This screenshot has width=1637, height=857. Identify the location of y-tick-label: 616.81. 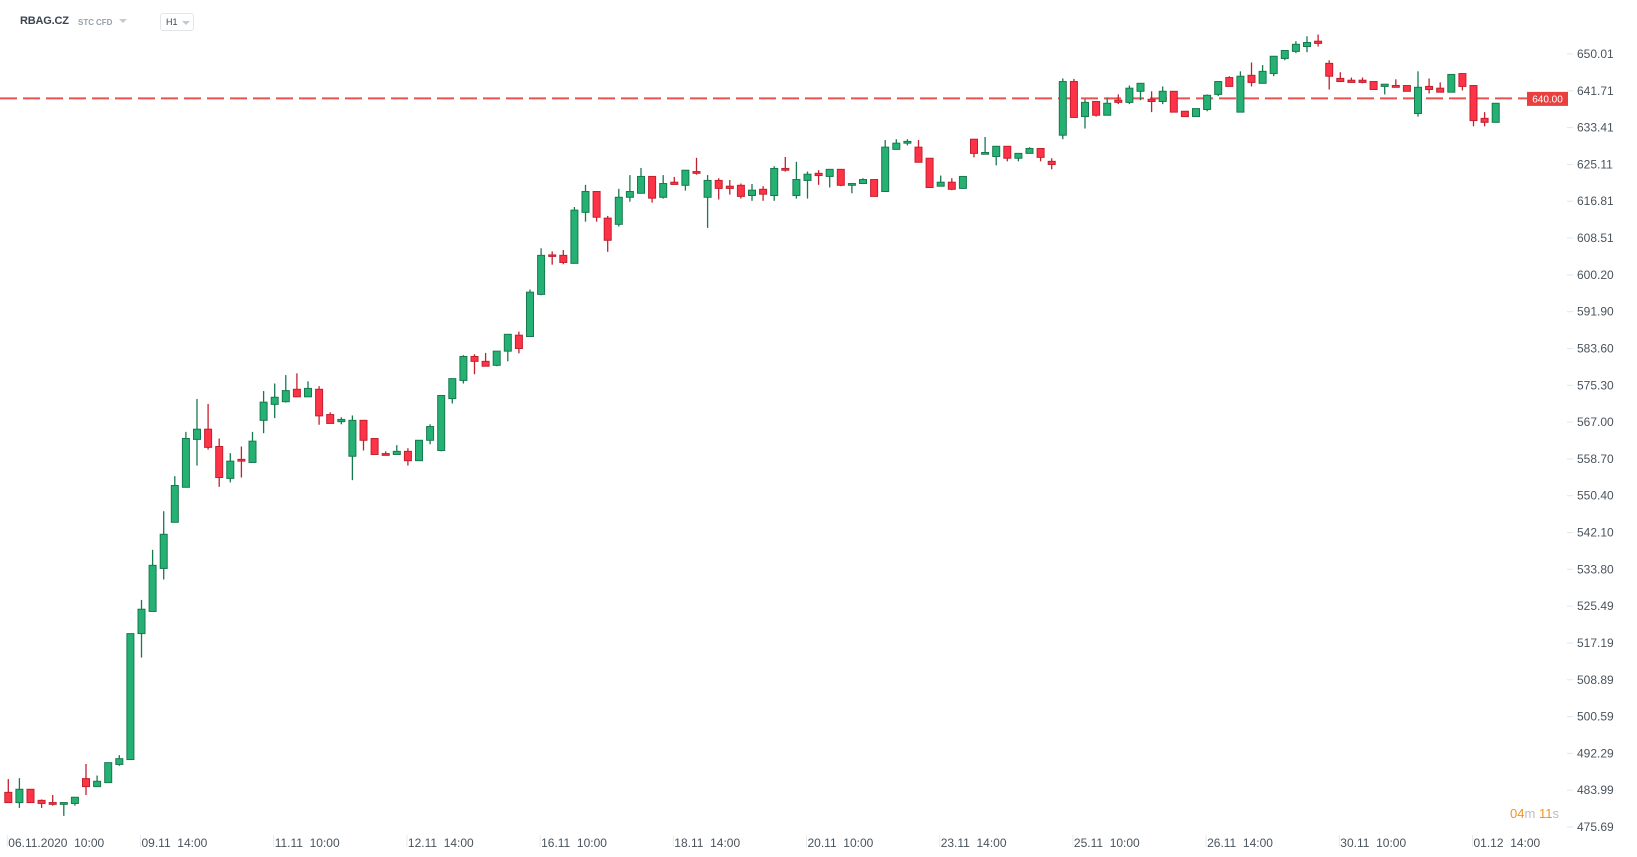
(1595, 201).